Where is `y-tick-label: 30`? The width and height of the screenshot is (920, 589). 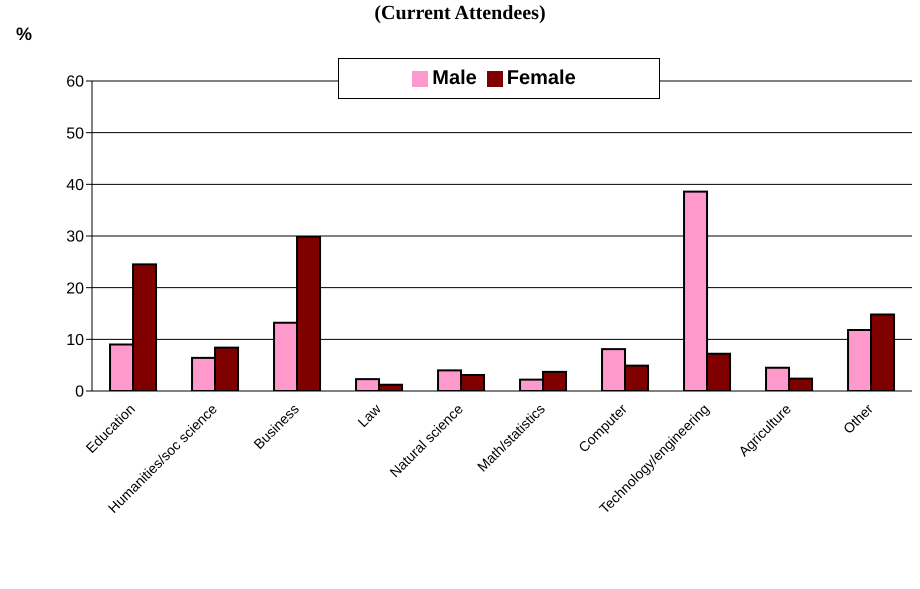 y-tick-label: 30 is located at coordinates (75, 237).